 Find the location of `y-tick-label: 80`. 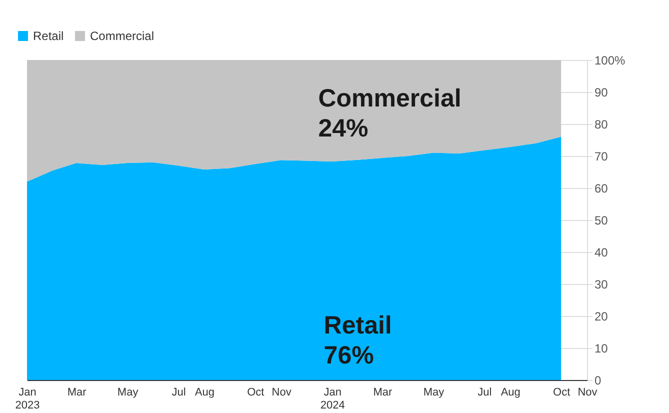

y-tick-label: 80 is located at coordinates (601, 125).